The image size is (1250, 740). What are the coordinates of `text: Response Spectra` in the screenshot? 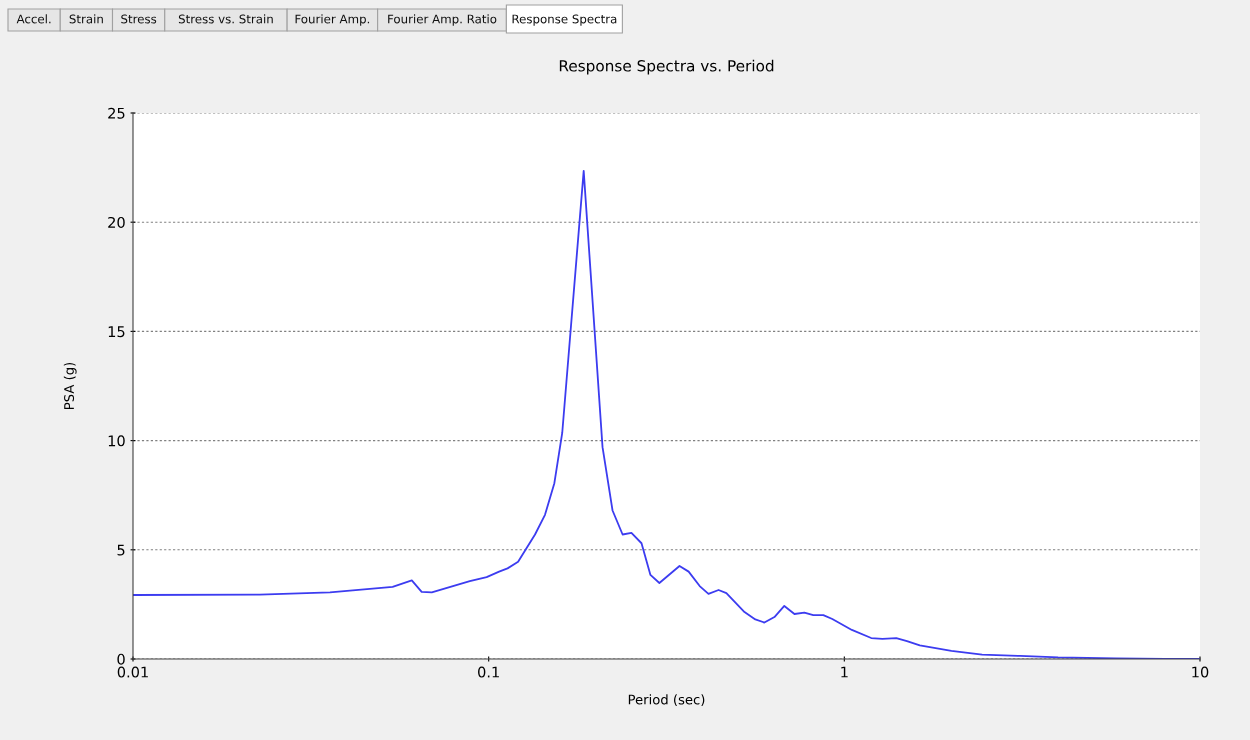 It's located at (564, 20).